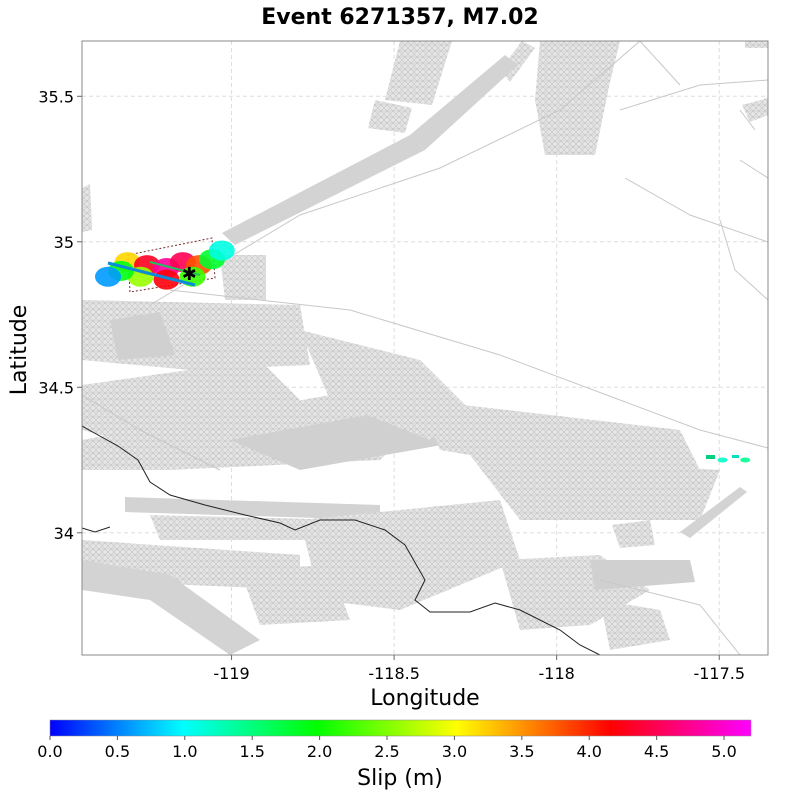  Describe the element at coordinates (454, 751) in the screenshot. I see `colorbar-tick-label: 3.0` at that location.